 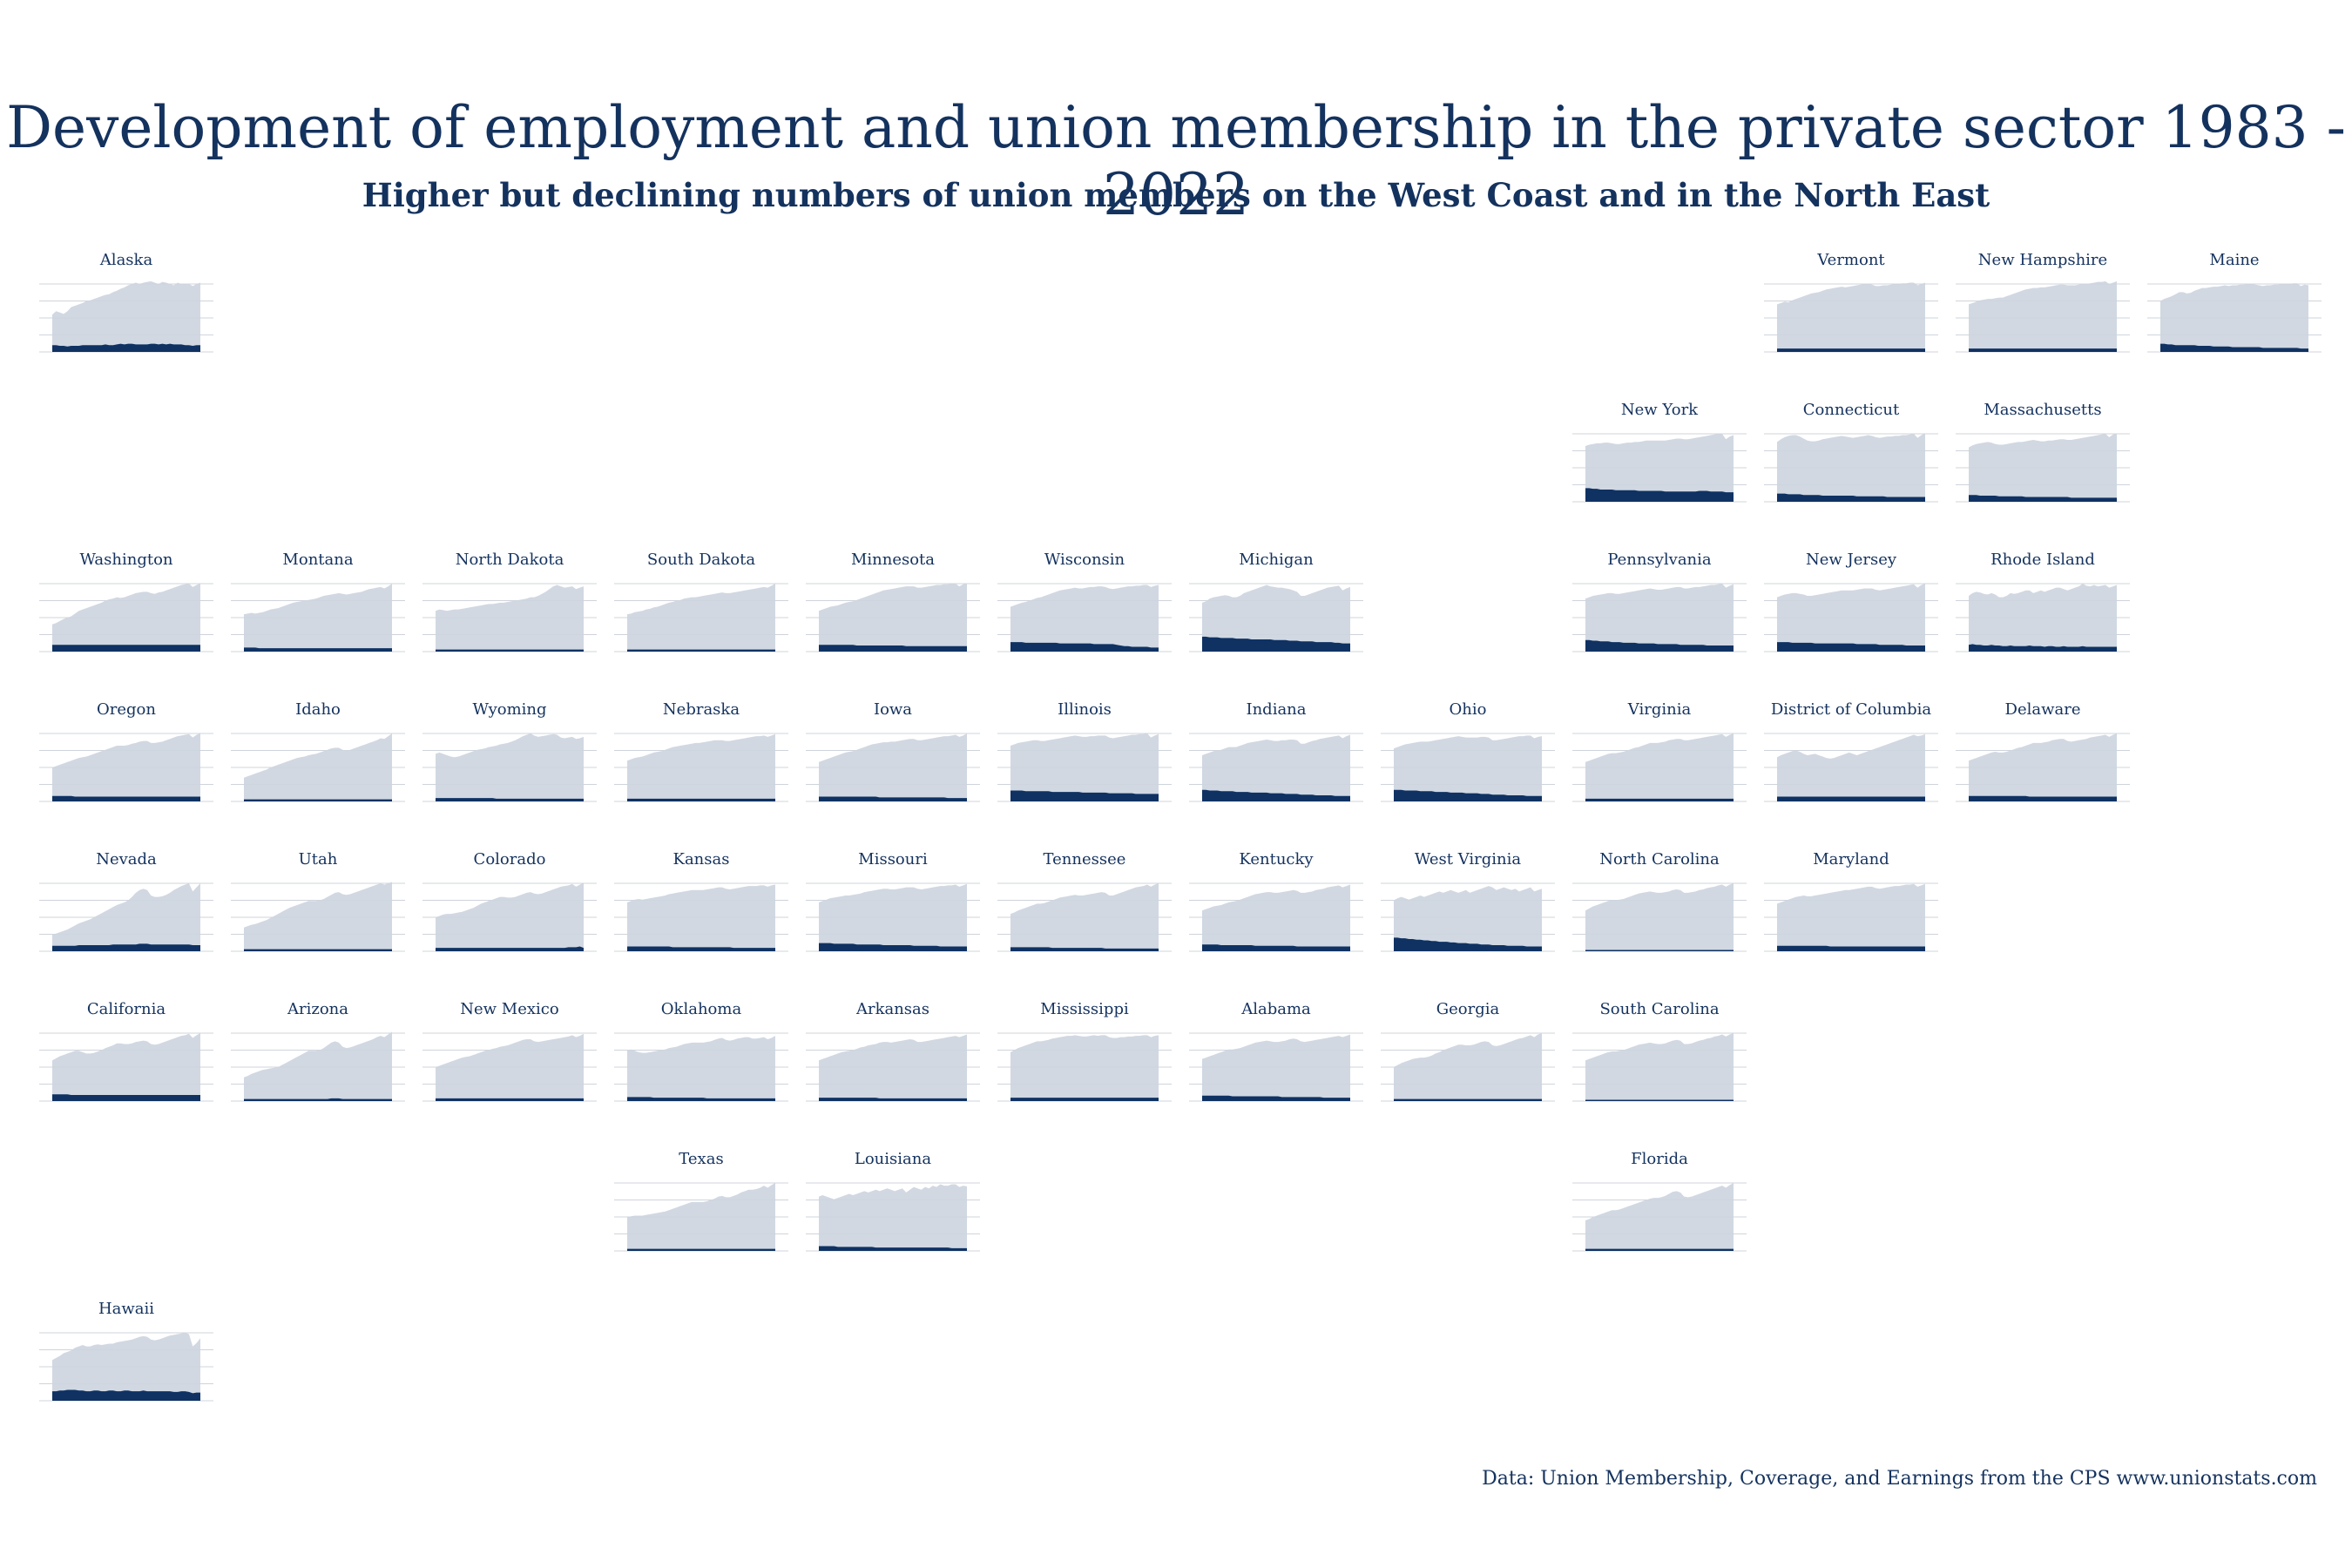 I want to click on state-tile-oregon: Oregon, so click(x=126, y=766).